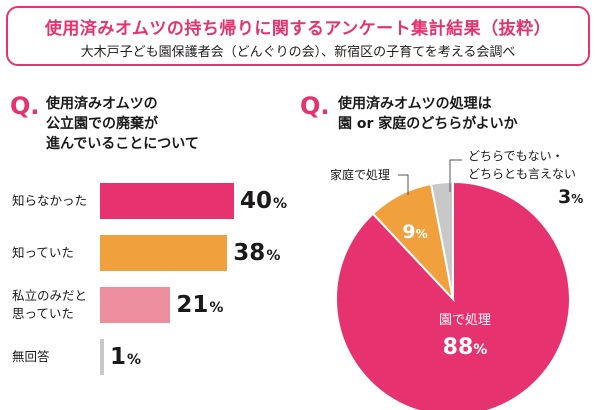 The width and height of the screenshot is (600, 410). I want to click on pie-slice, so click(441, 240).